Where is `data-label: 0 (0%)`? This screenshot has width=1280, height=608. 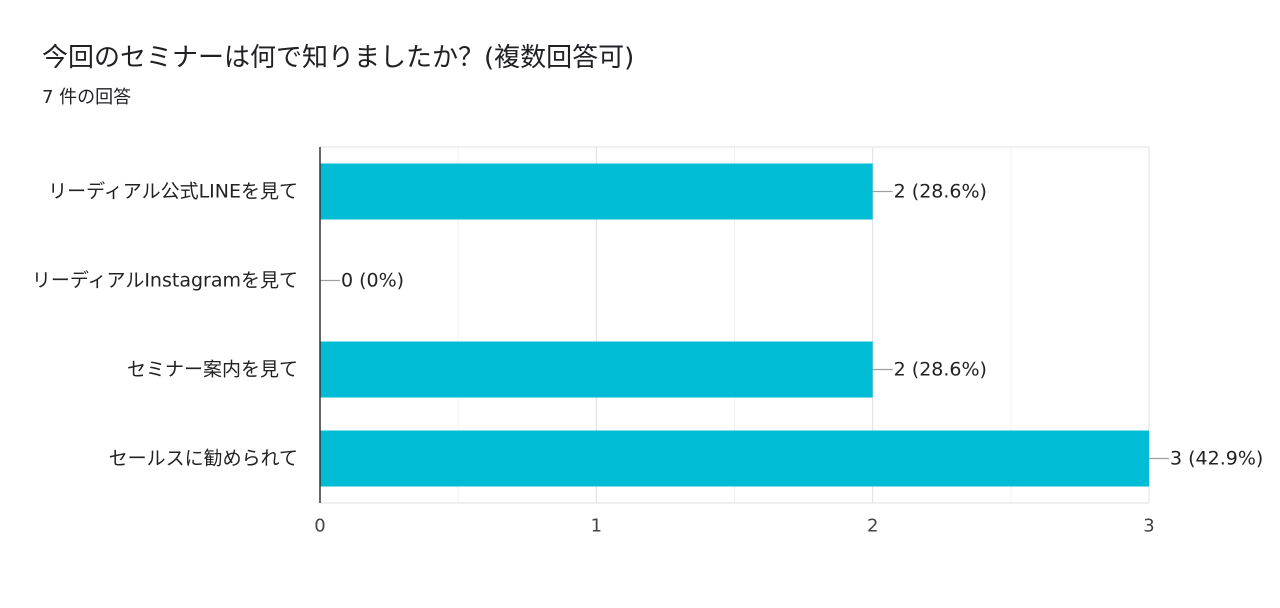 data-label: 0 (0%) is located at coordinates (372, 281).